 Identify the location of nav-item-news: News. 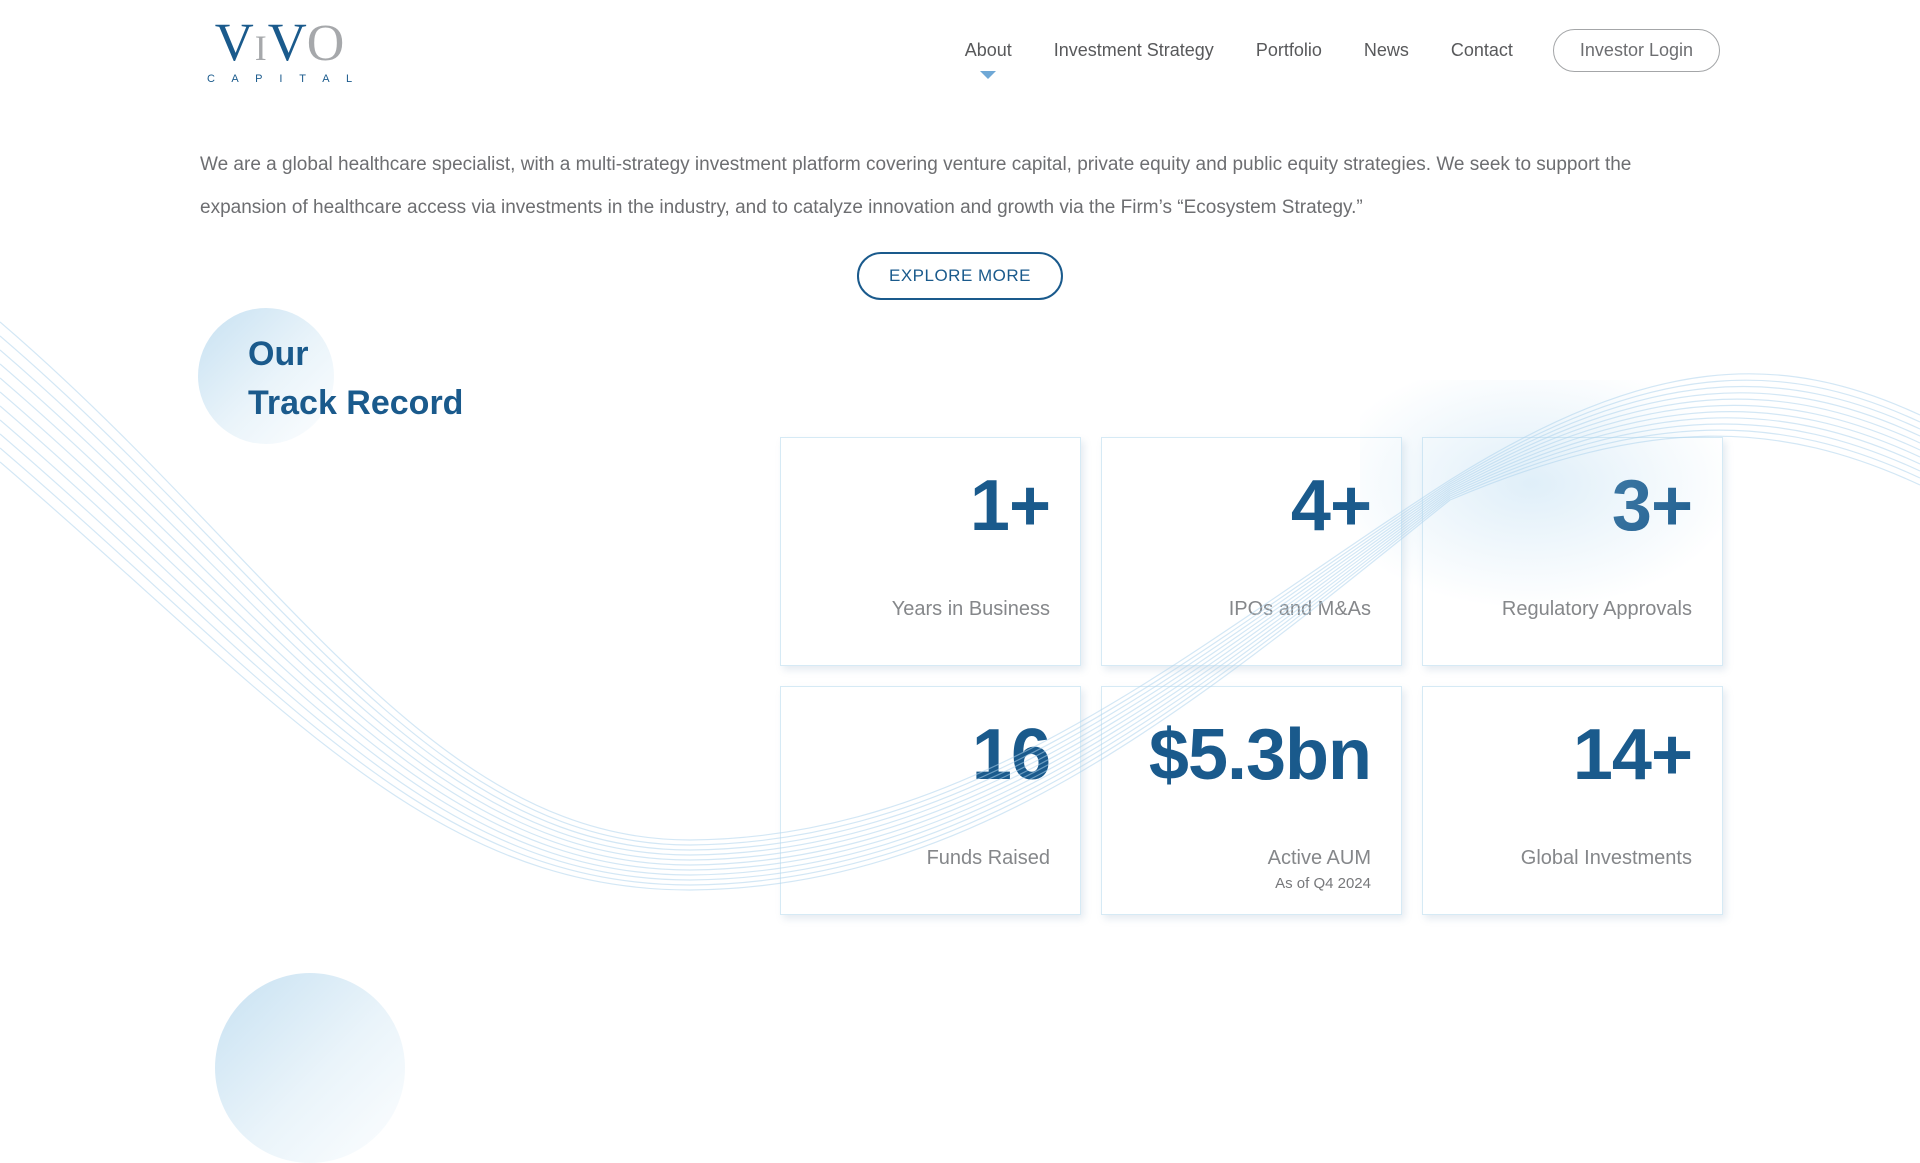
(1386, 50).